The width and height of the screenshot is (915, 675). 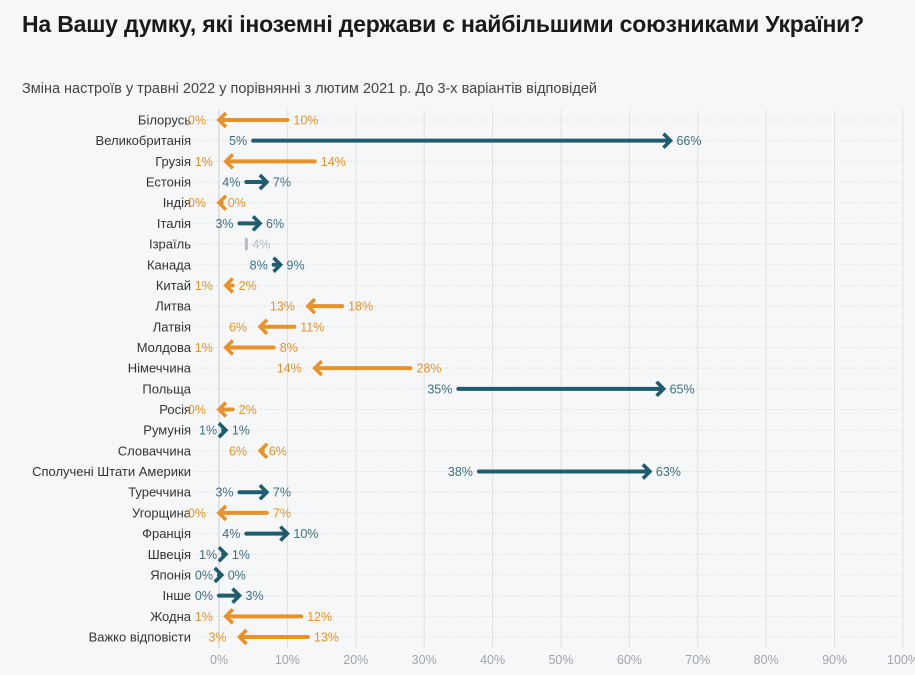 I want to click on category-label: Німеччина, so click(x=160, y=368).